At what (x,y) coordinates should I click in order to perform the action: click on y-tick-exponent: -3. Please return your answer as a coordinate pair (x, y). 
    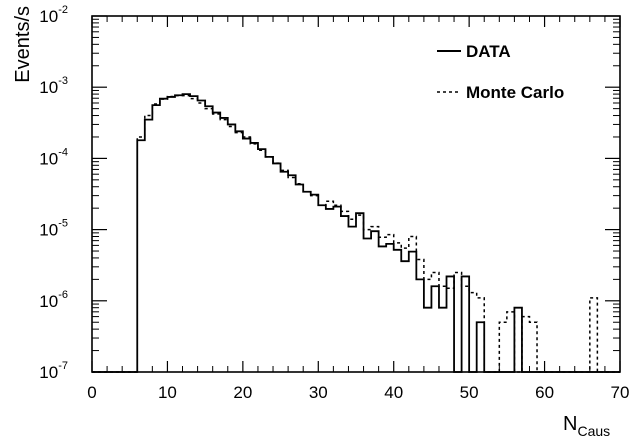
    Looking at the image, I should click on (63, 81).